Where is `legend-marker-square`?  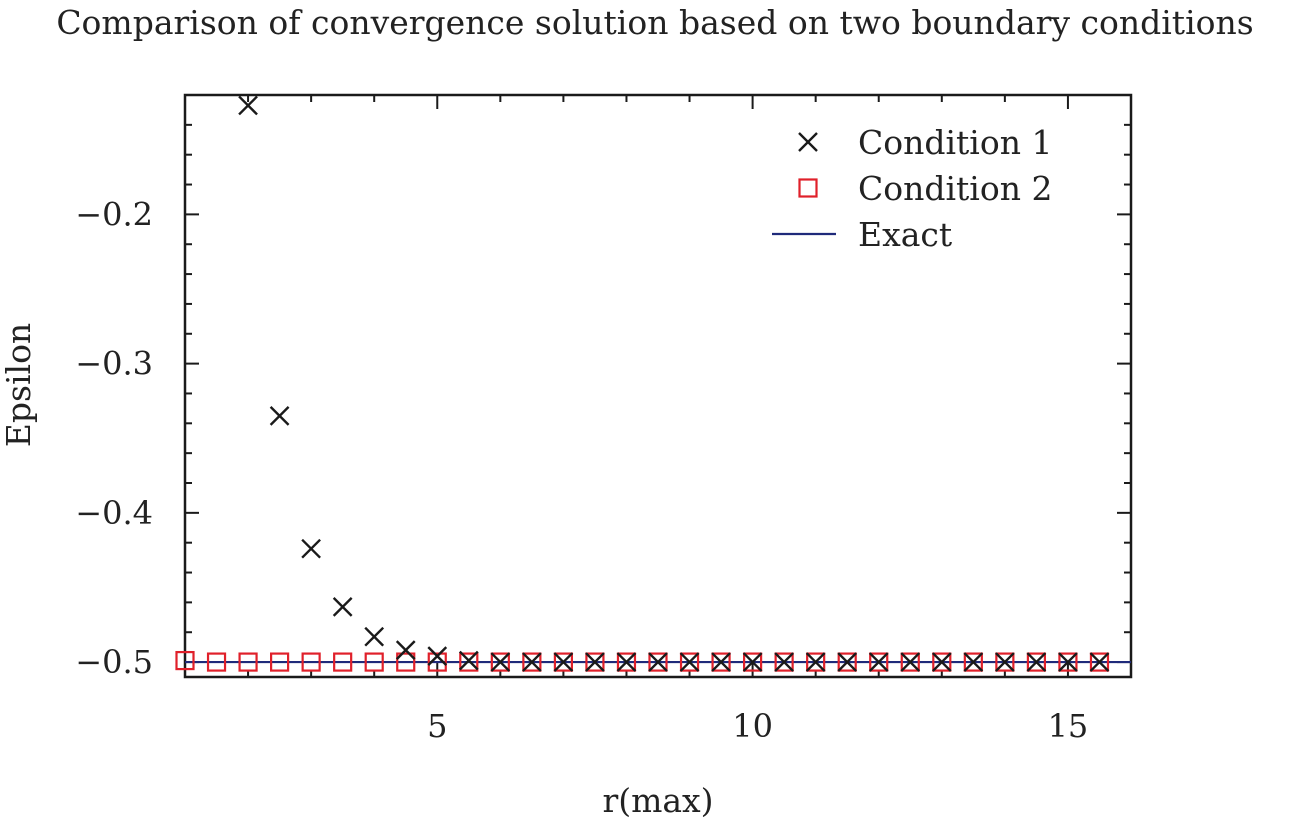
legend-marker-square is located at coordinates (808, 188).